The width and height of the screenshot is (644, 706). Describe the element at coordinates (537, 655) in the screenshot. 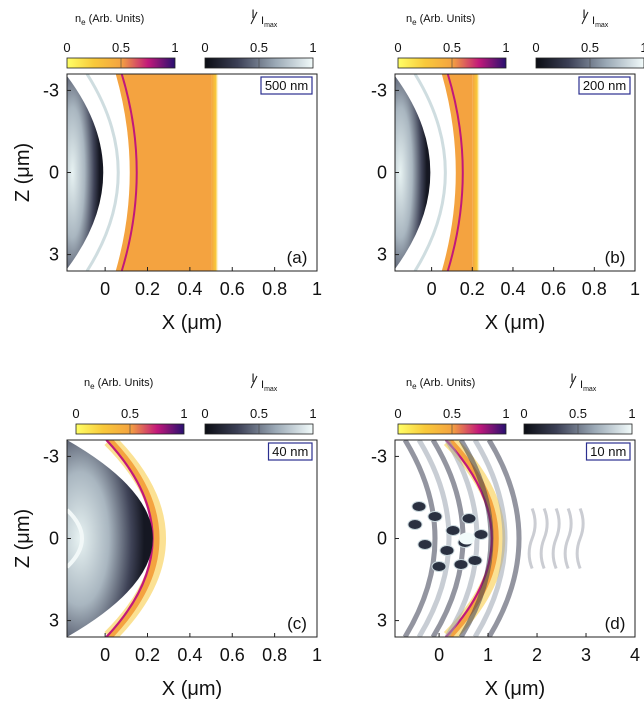

I see `x-tick-label: 2` at that location.